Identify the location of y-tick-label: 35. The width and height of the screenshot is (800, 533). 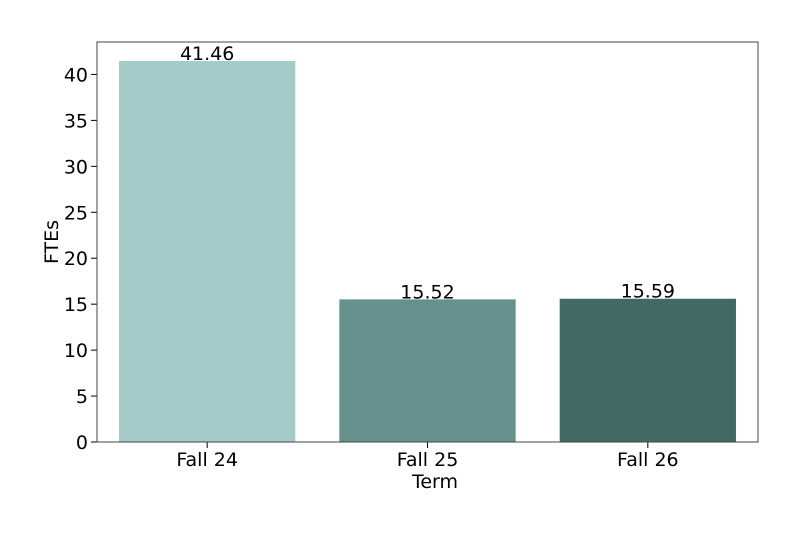
(76, 121).